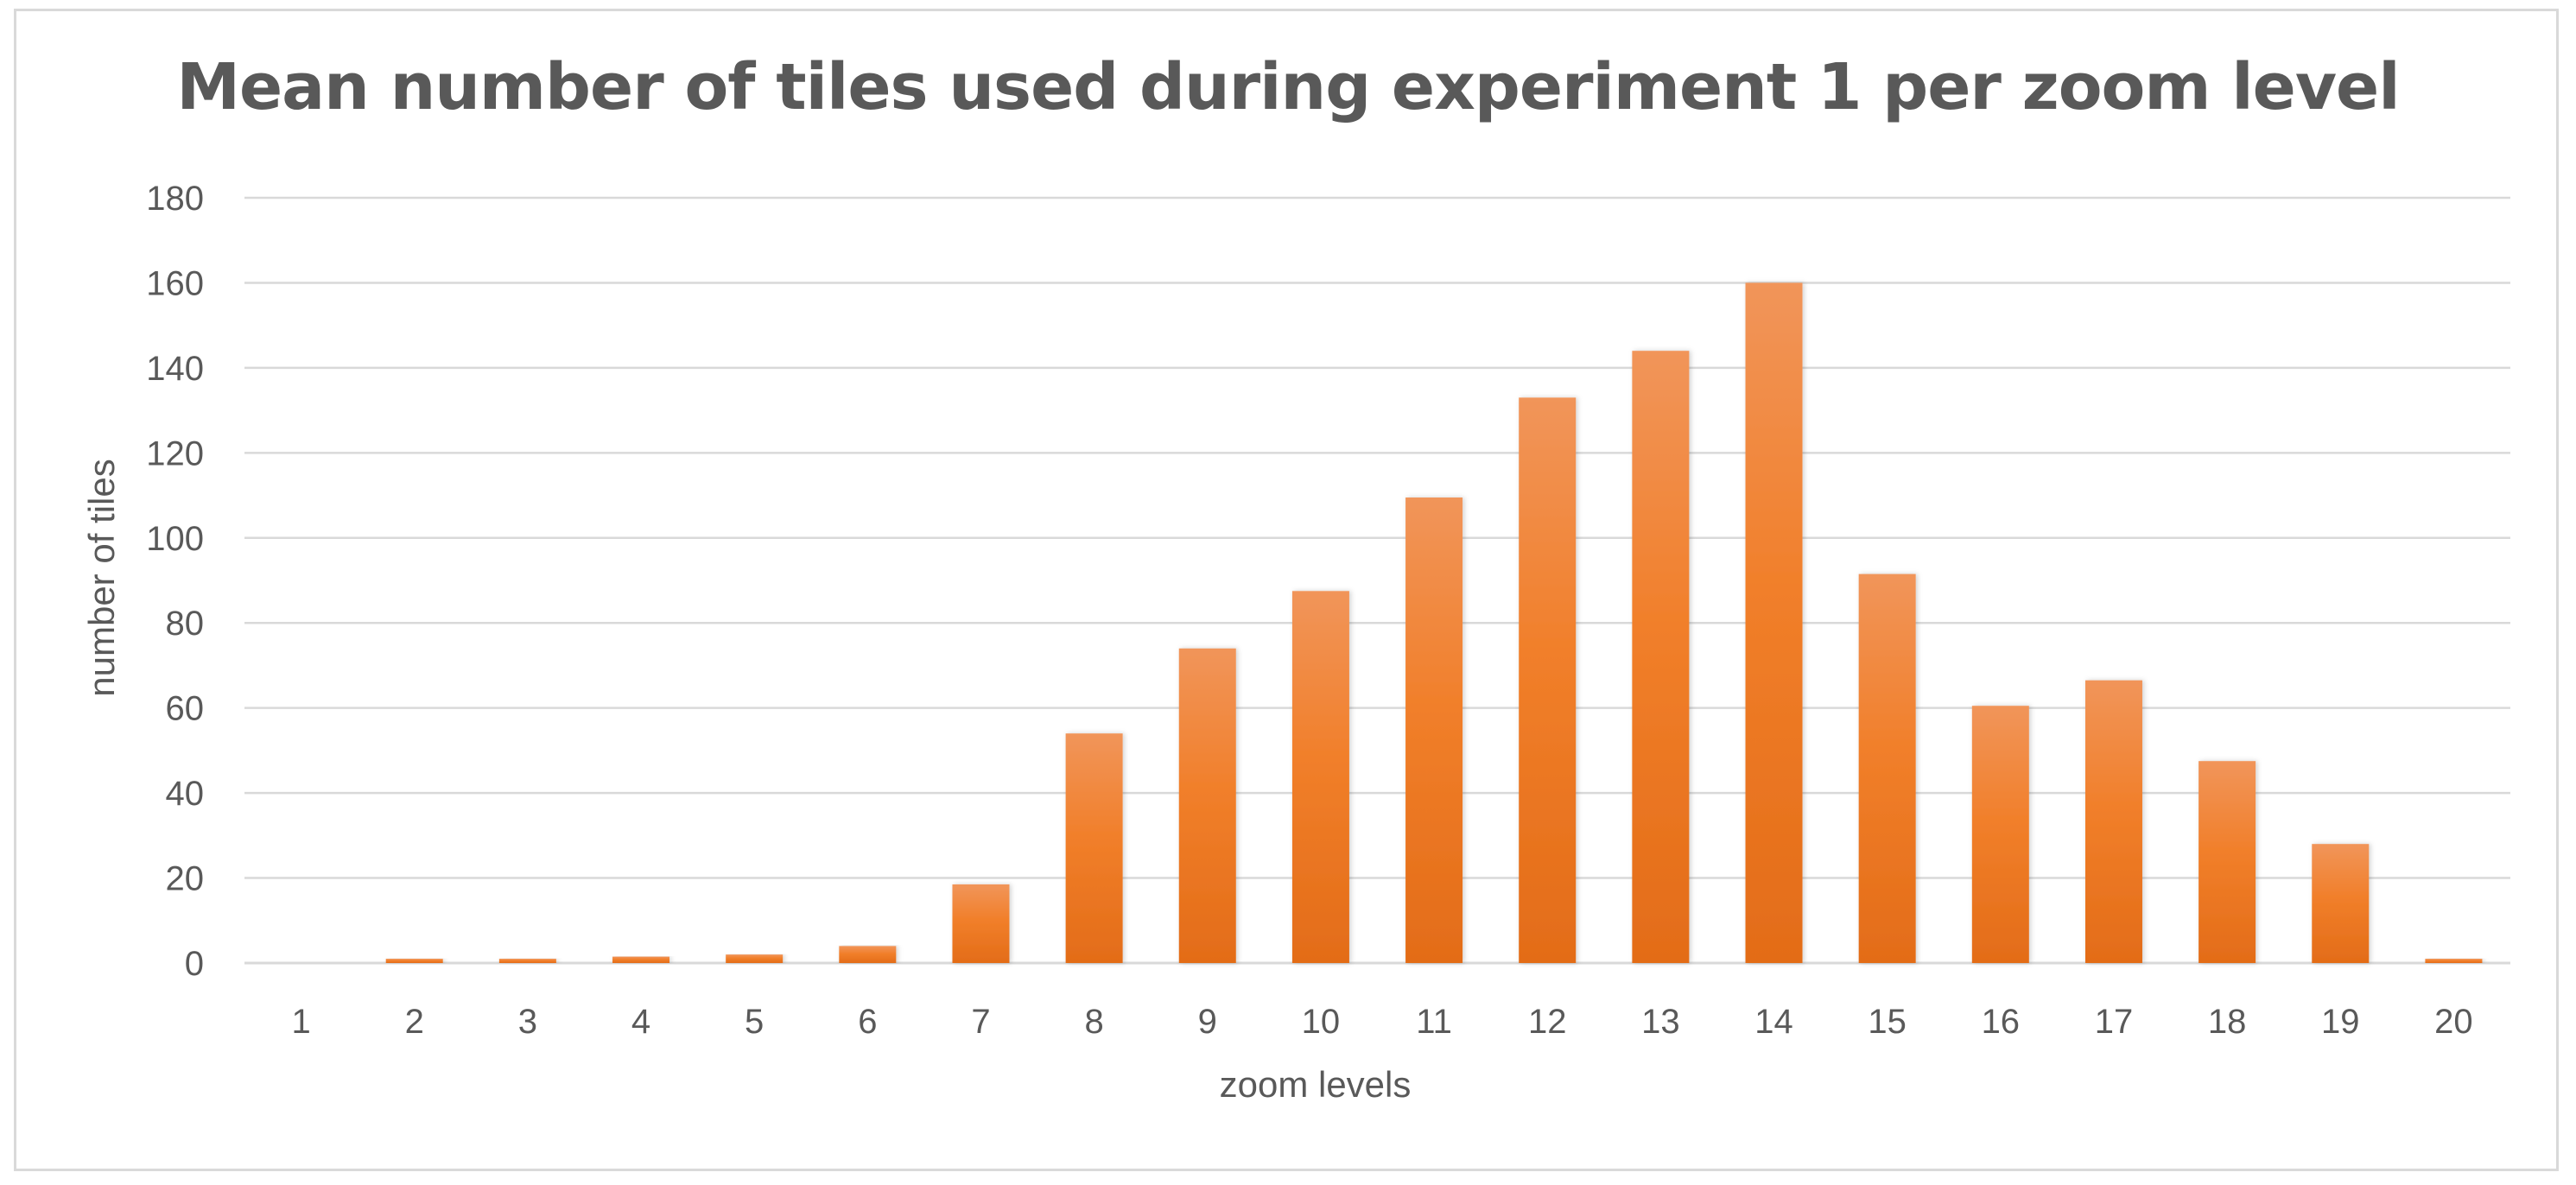 This screenshot has height=1185, width=2576. What do you see at coordinates (980, 1022) in the screenshot?
I see `x-tick-label: 7` at bounding box center [980, 1022].